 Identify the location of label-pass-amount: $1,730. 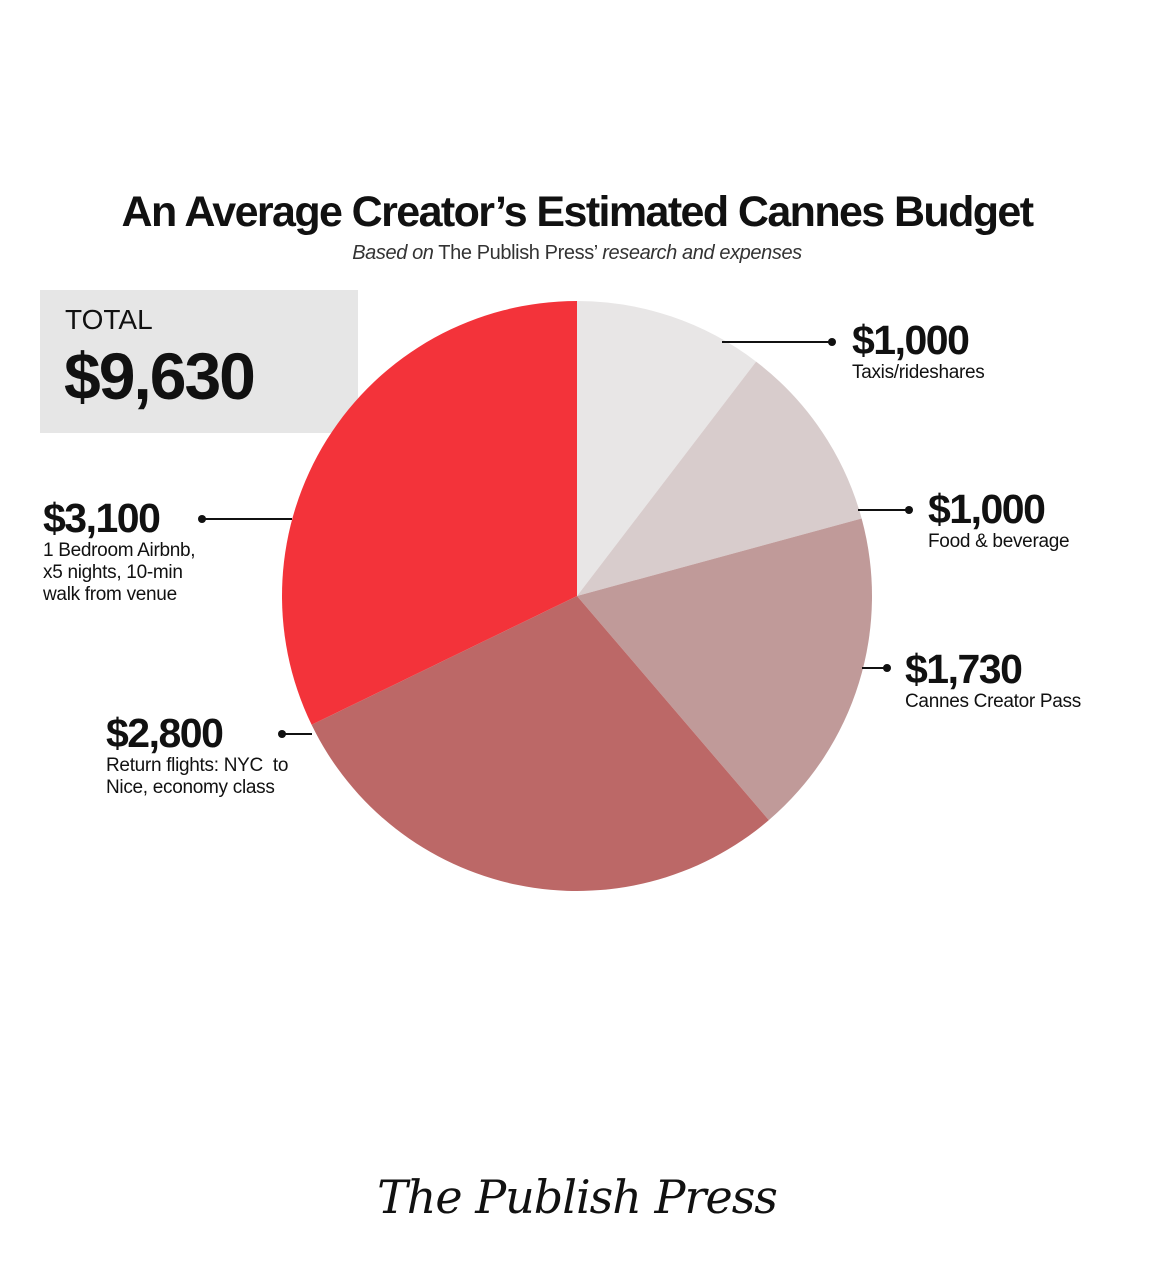
(964, 669).